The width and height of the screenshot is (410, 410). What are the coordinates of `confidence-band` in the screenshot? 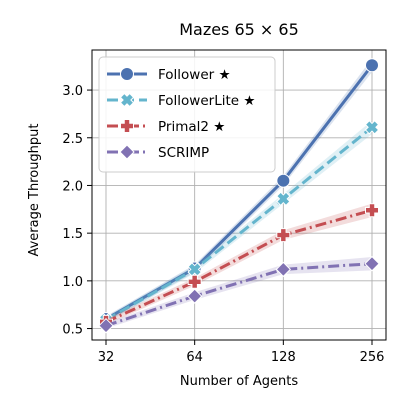 It's located at (239, 293).